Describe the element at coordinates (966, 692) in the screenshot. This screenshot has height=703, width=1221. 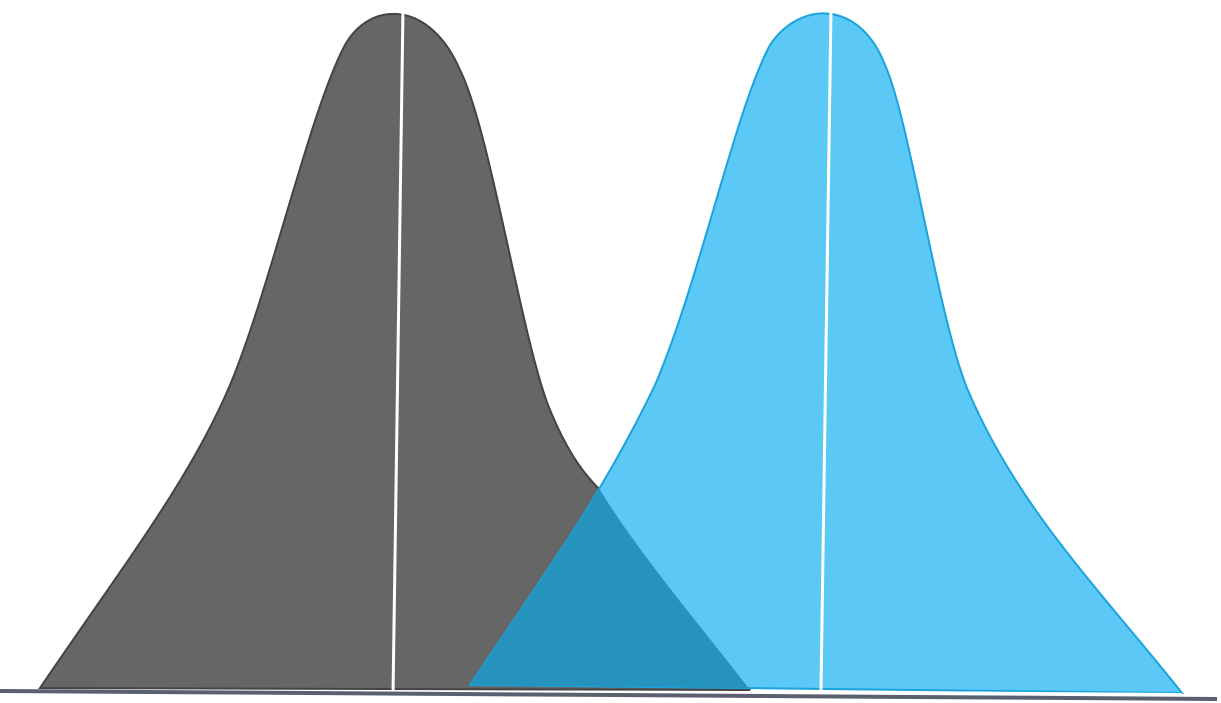
I see `blue-base-line` at that location.